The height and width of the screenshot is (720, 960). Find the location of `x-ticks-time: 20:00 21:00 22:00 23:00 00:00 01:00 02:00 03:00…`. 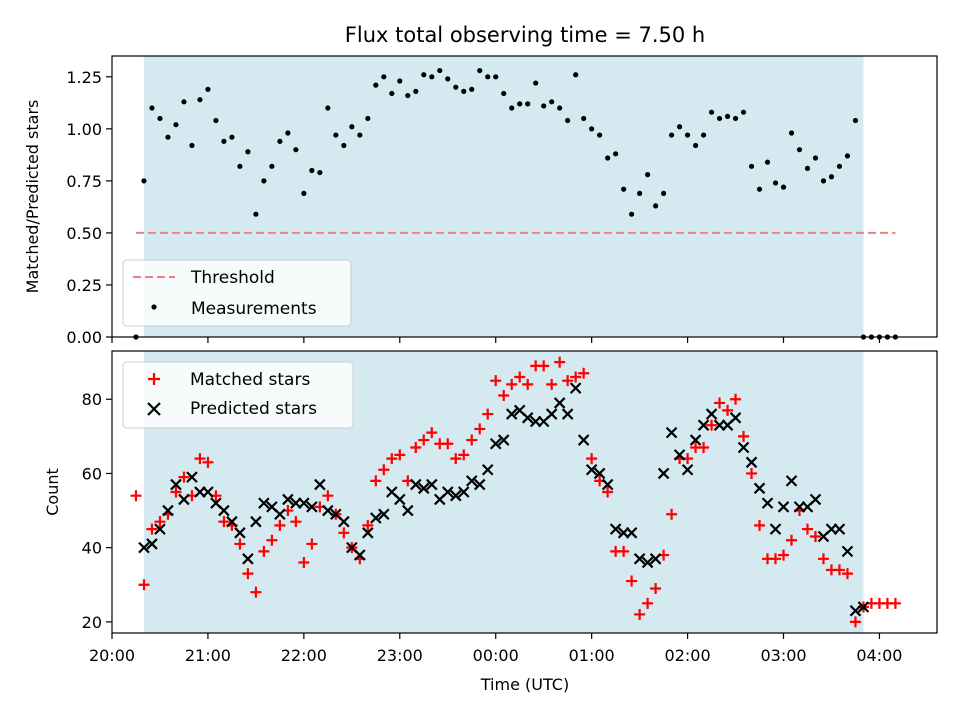

x-ticks-time: 20:00 21:00 22:00 23:00 00:00 01:00 02:00 03:00… is located at coordinates (495, 649).